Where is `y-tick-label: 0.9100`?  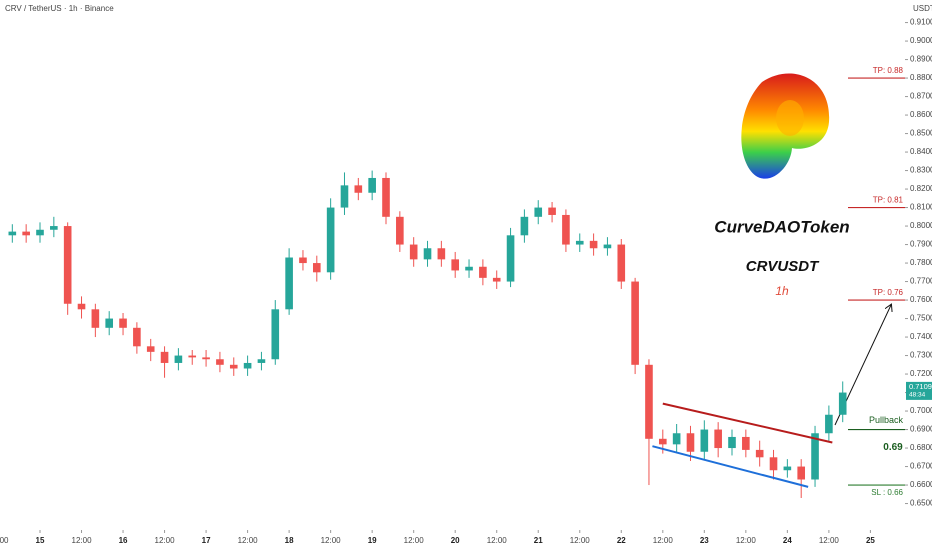 y-tick-label: 0.9100 is located at coordinates (921, 22).